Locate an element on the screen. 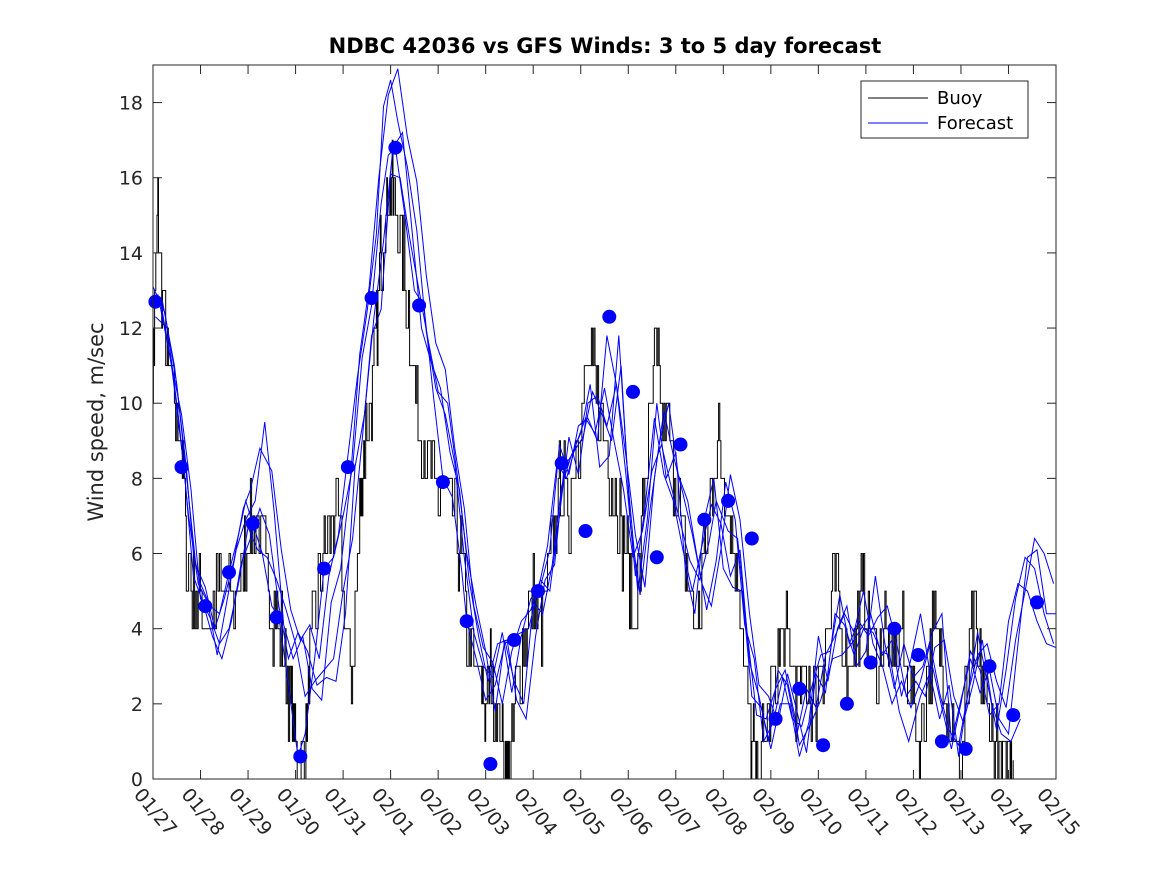  y-tick-label: 12 is located at coordinates (131, 329).